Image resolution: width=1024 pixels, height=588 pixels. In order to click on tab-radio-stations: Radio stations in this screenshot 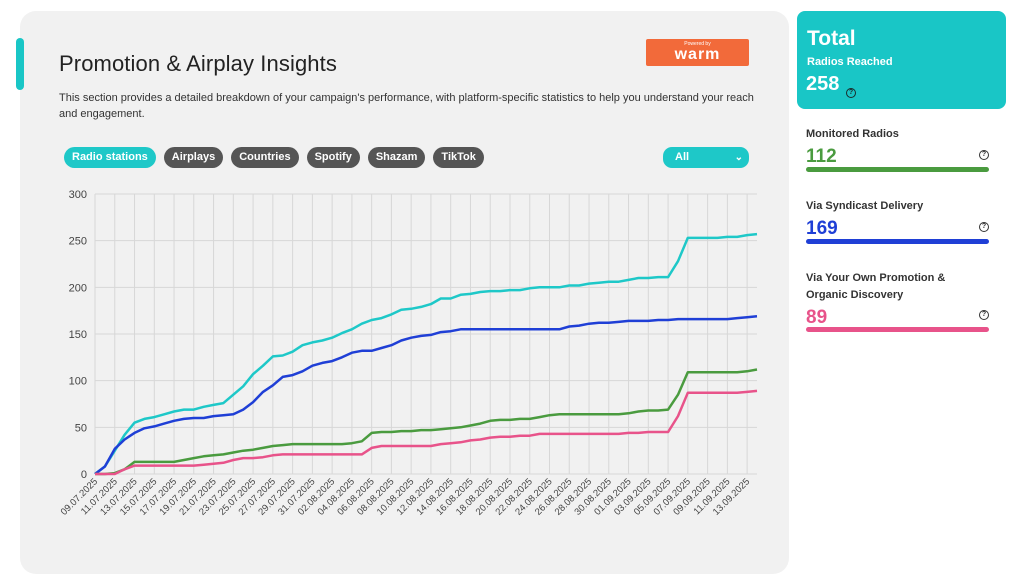, I will do `click(110, 157)`.